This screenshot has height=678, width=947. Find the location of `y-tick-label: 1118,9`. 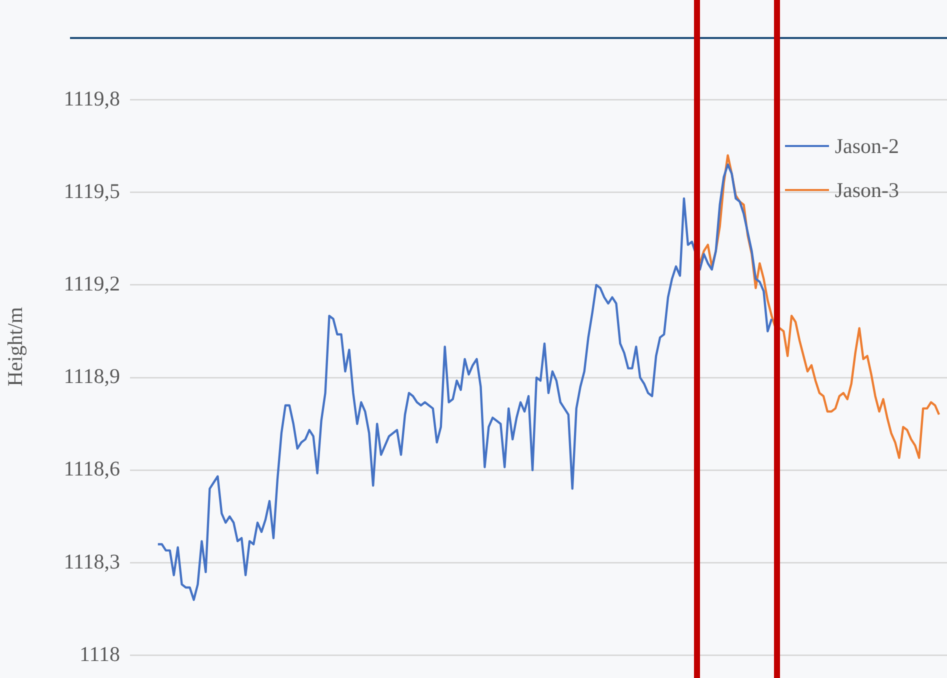

y-tick-label: 1118,9 is located at coordinates (92, 376).